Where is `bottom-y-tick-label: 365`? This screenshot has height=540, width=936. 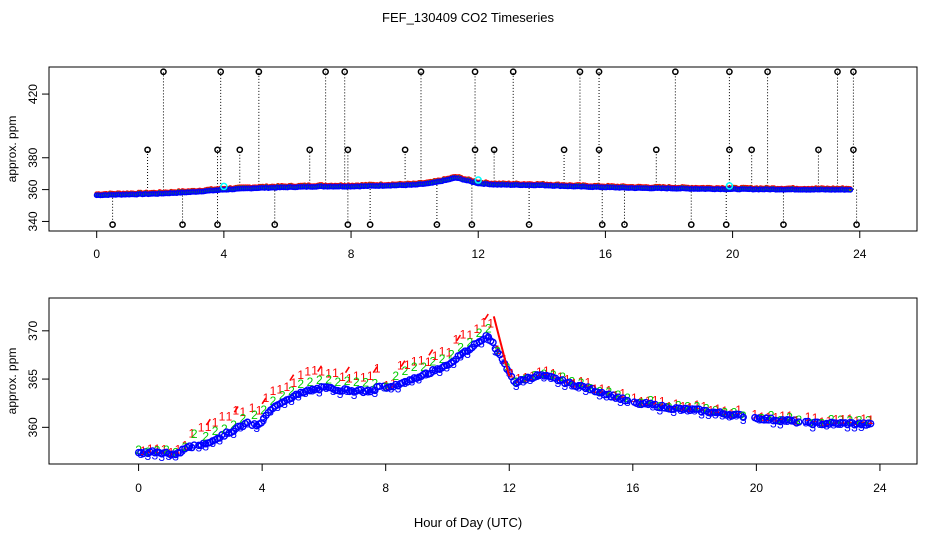
bottom-y-tick-label: 365 is located at coordinates (33, 379).